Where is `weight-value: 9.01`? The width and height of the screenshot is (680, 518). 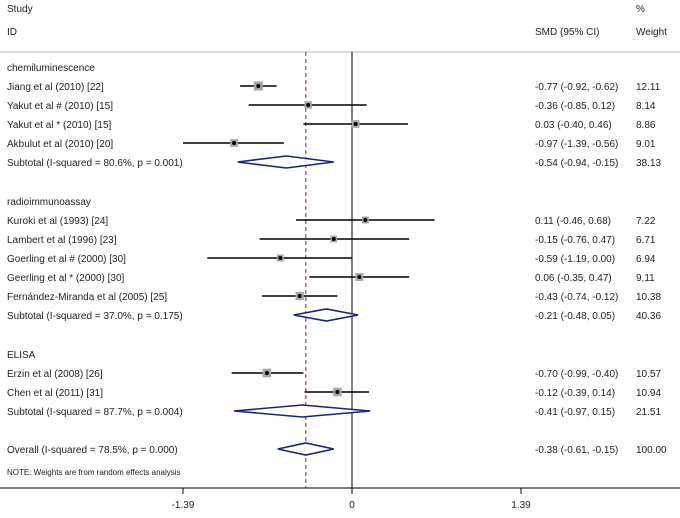
weight-value: 9.01 is located at coordinates (646, 144).